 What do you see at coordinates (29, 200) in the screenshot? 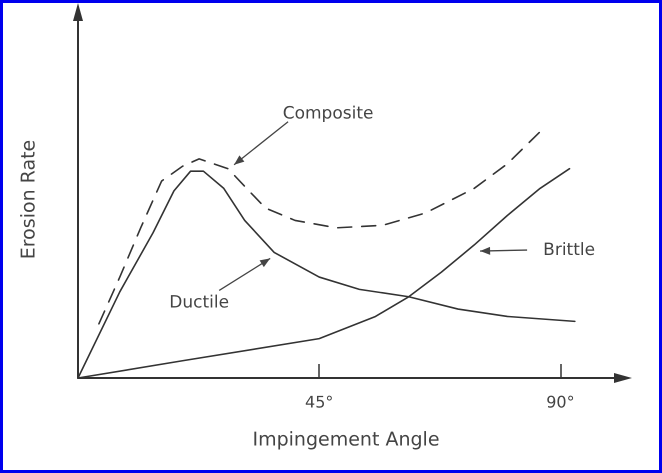
I see `y-axis-title: Erosion Rate` at bounding box center [29, 200].